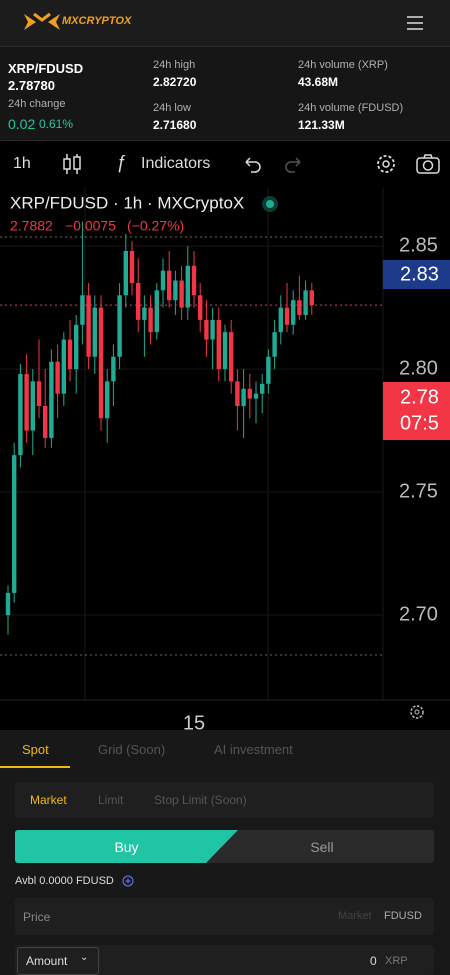 The image size is (450, 975). What do you see at coordinates (224, 916) in the screenshot?
I see `price-input` at bounding box center [224, 916].